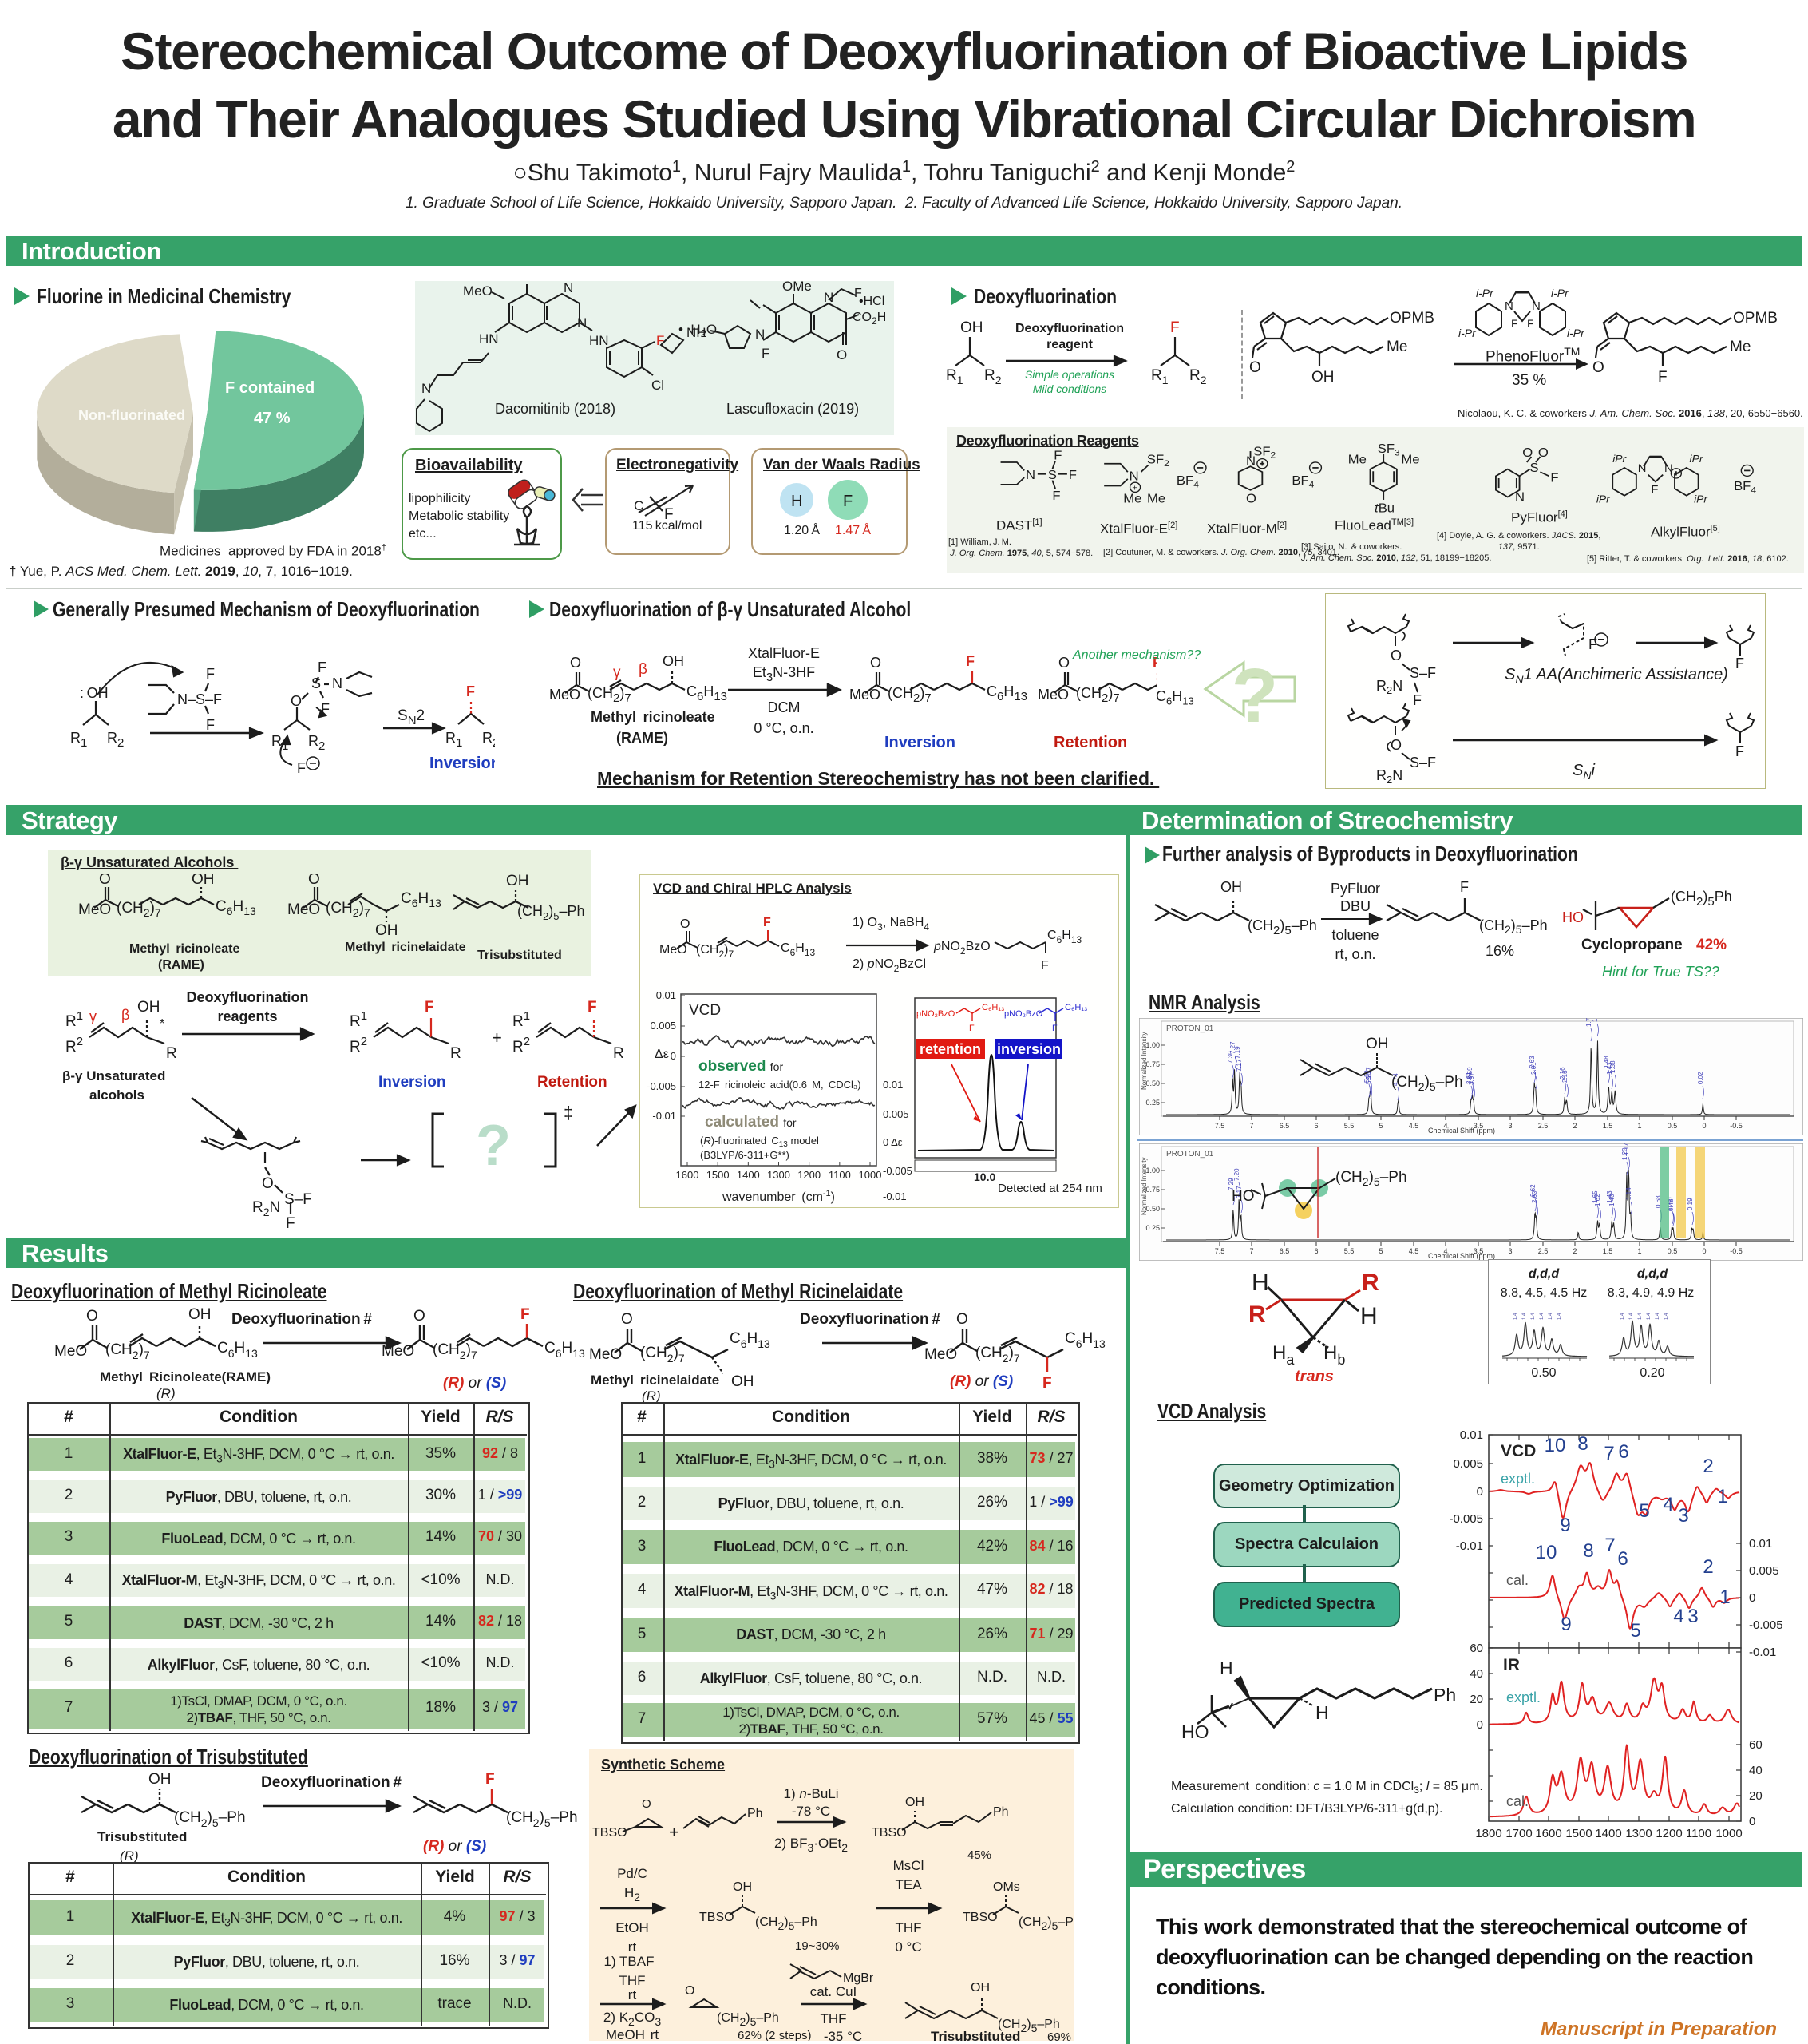 The height and width of the screenshot is (2044, 1808). I want to click on svg-text: 2) K2CO3, so click(632, 2019).